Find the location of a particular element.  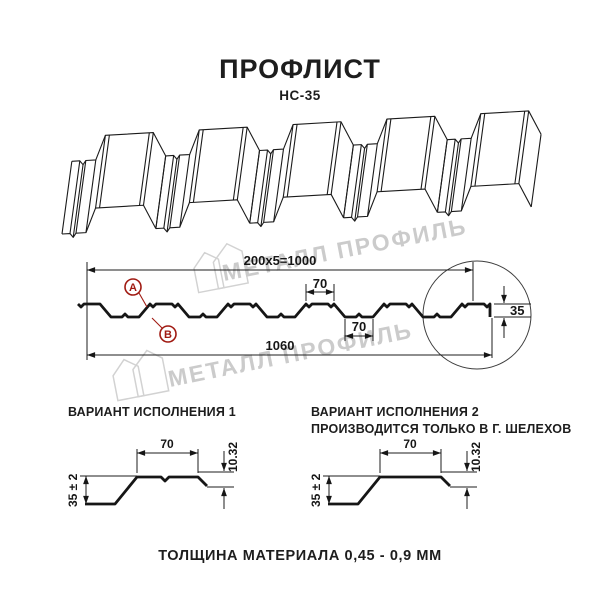

variant-1-profile is located at coordinates (146, 490).